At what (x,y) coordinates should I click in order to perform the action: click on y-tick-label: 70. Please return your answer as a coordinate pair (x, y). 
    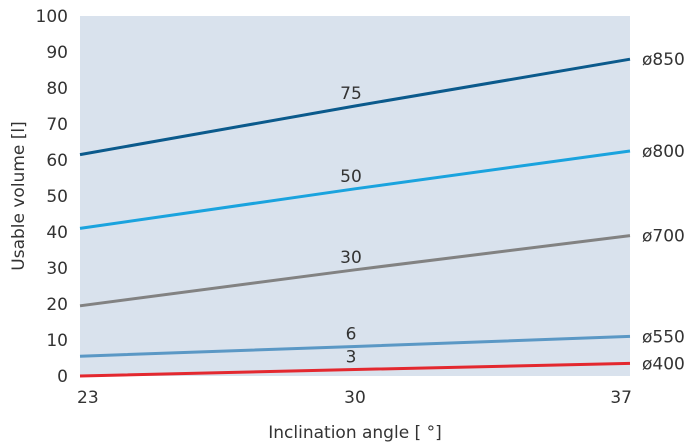
    Looking at the image, I should click on (57, 125).